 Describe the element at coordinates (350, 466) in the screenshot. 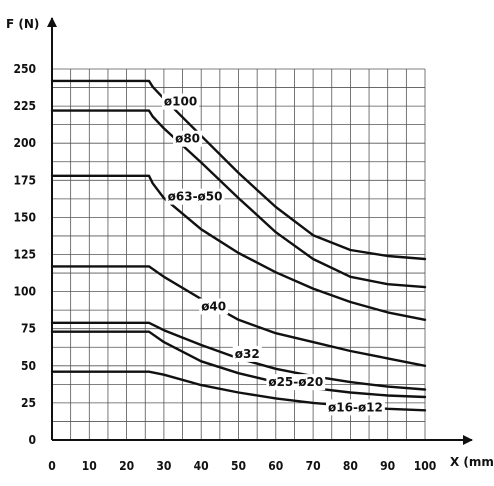

I see `x-tick-label: 80` at that location.